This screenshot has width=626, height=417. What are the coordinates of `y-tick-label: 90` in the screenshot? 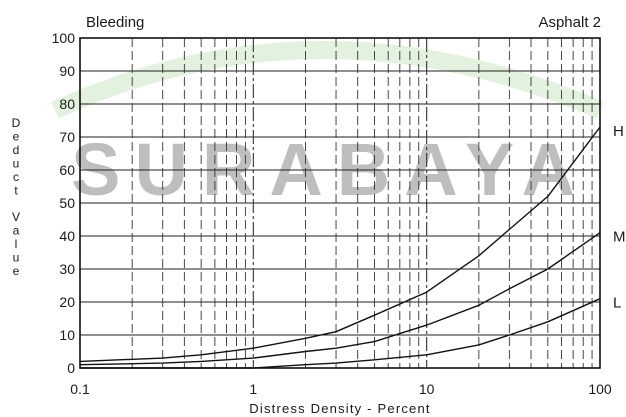 It's located at (67, 71).